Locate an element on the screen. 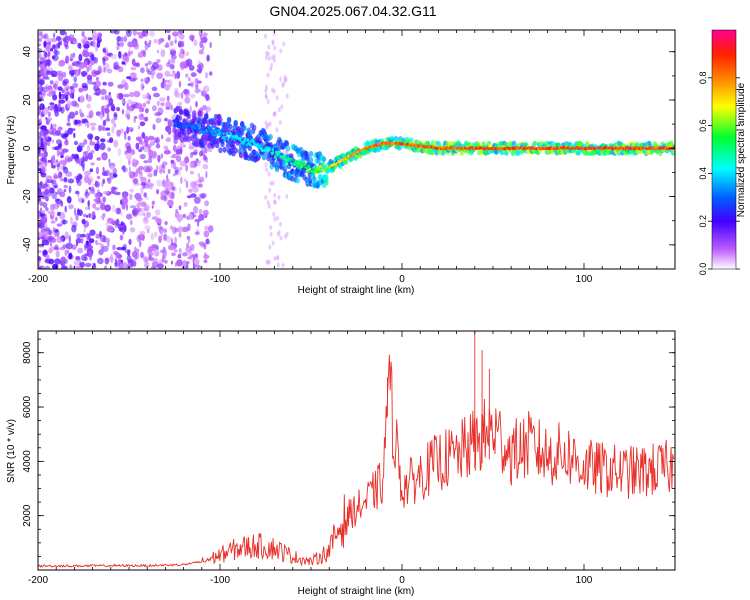 The width and height of the screenshot is (750, 600). y-tick-label: 20 is located at coordinates (27, 100).